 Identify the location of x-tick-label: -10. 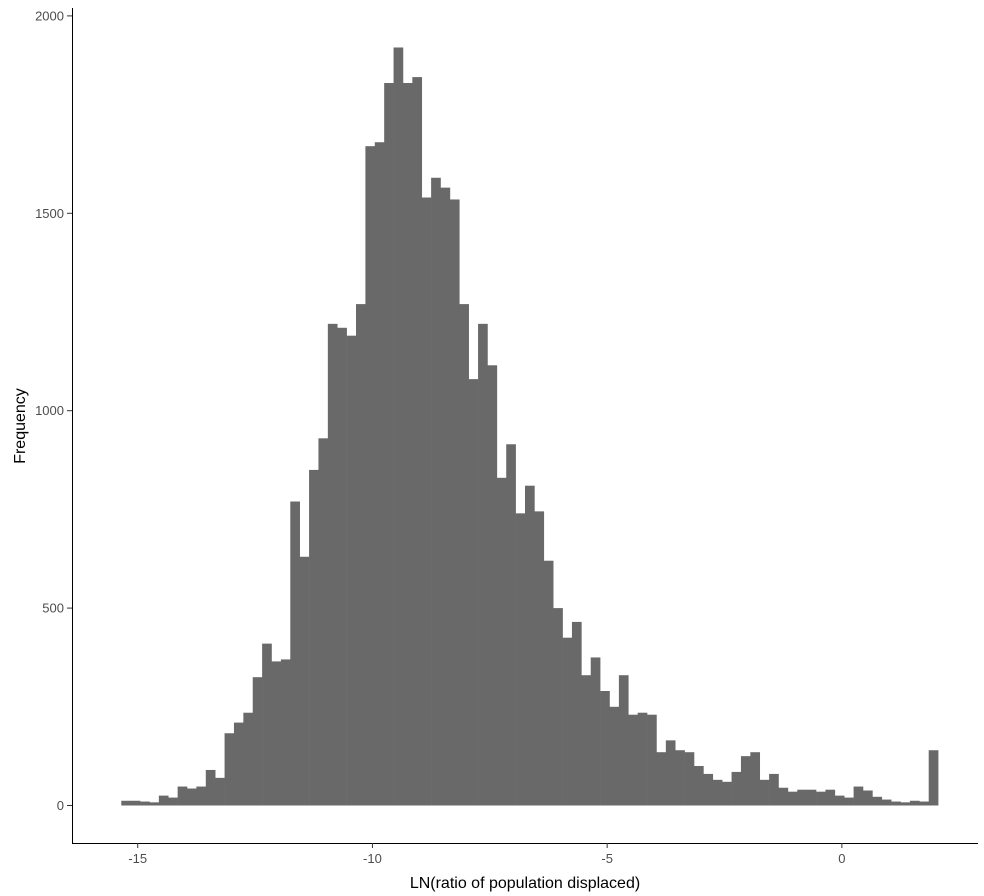
(372, 858).